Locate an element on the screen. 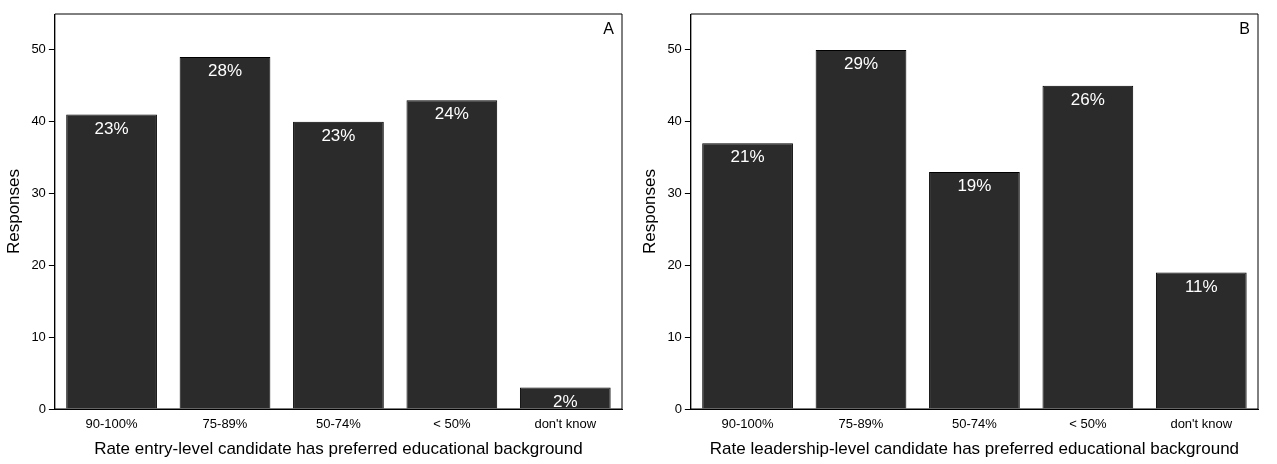 The width and height of the screenshot is (1277, 464). annotation: 19% is located at coordinates (974, 186).